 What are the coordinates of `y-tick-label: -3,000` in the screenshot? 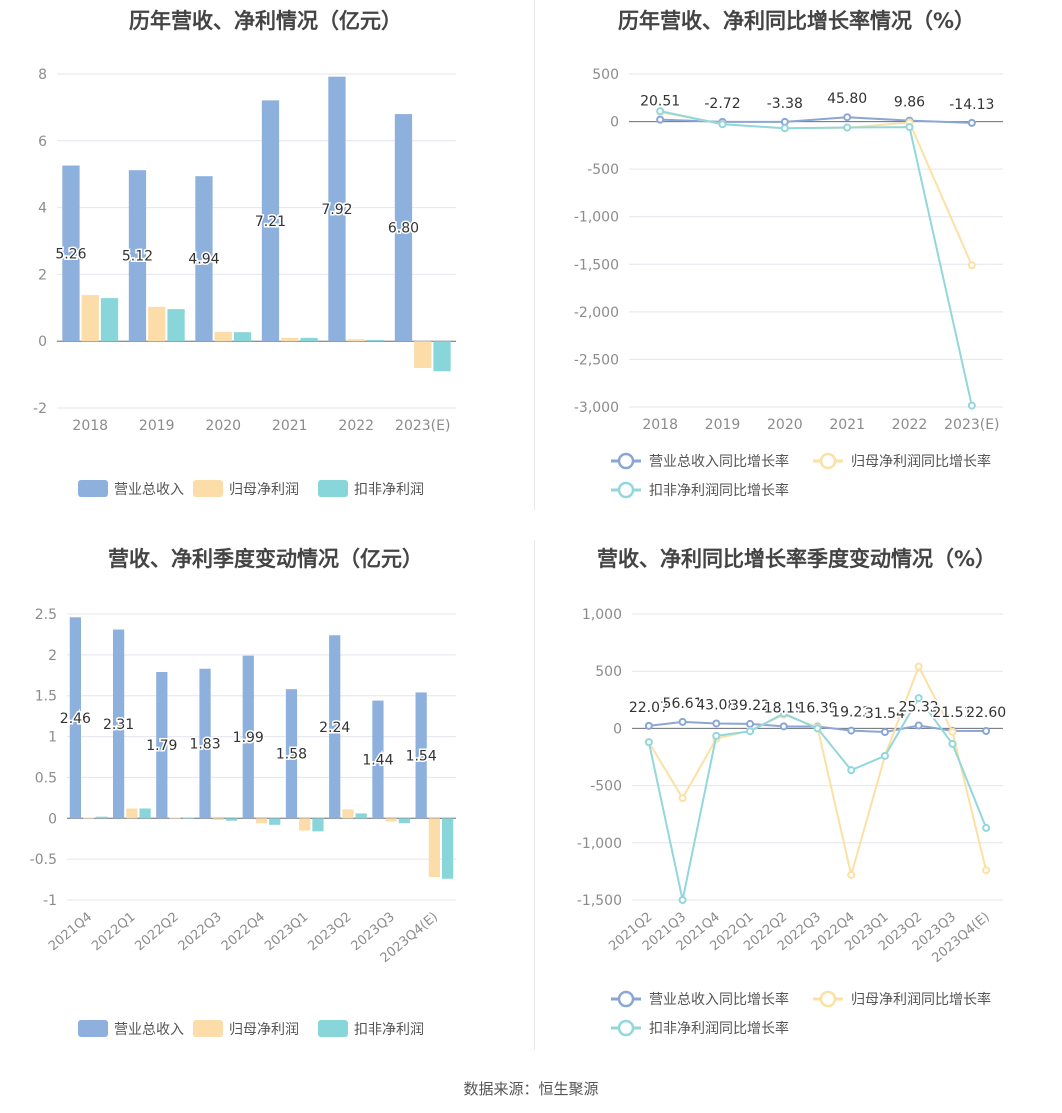 It's located at (596, 408).